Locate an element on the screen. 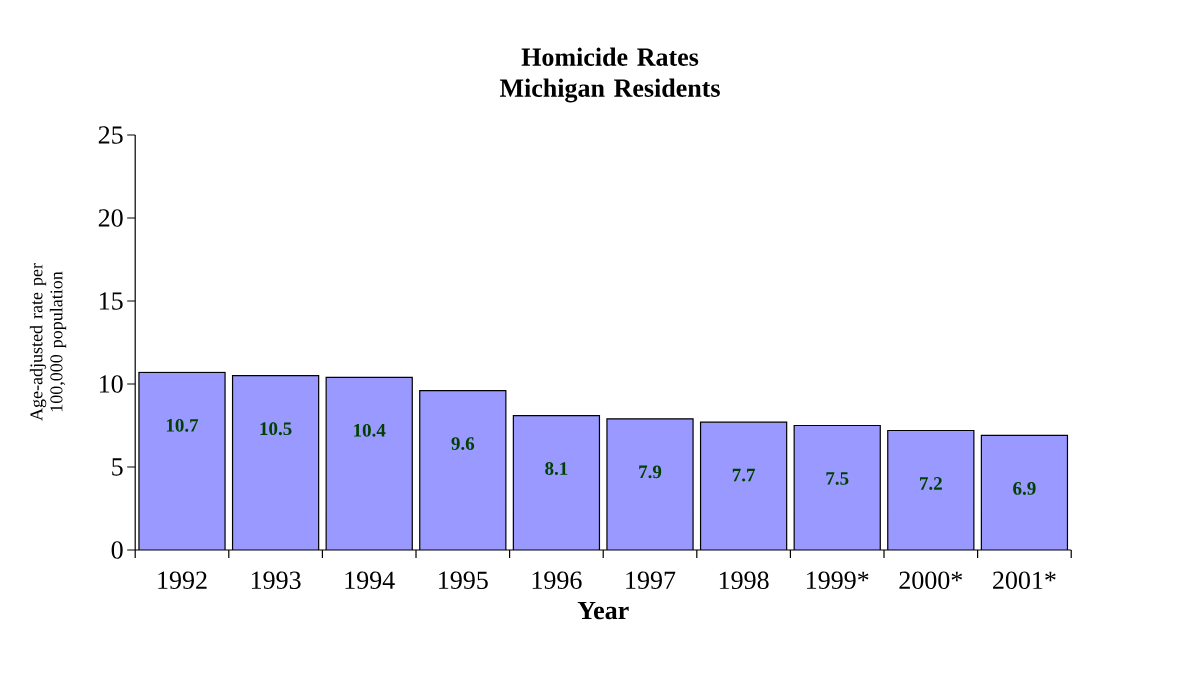  y-tick-label: 0 is located at coordinates (117, 550).